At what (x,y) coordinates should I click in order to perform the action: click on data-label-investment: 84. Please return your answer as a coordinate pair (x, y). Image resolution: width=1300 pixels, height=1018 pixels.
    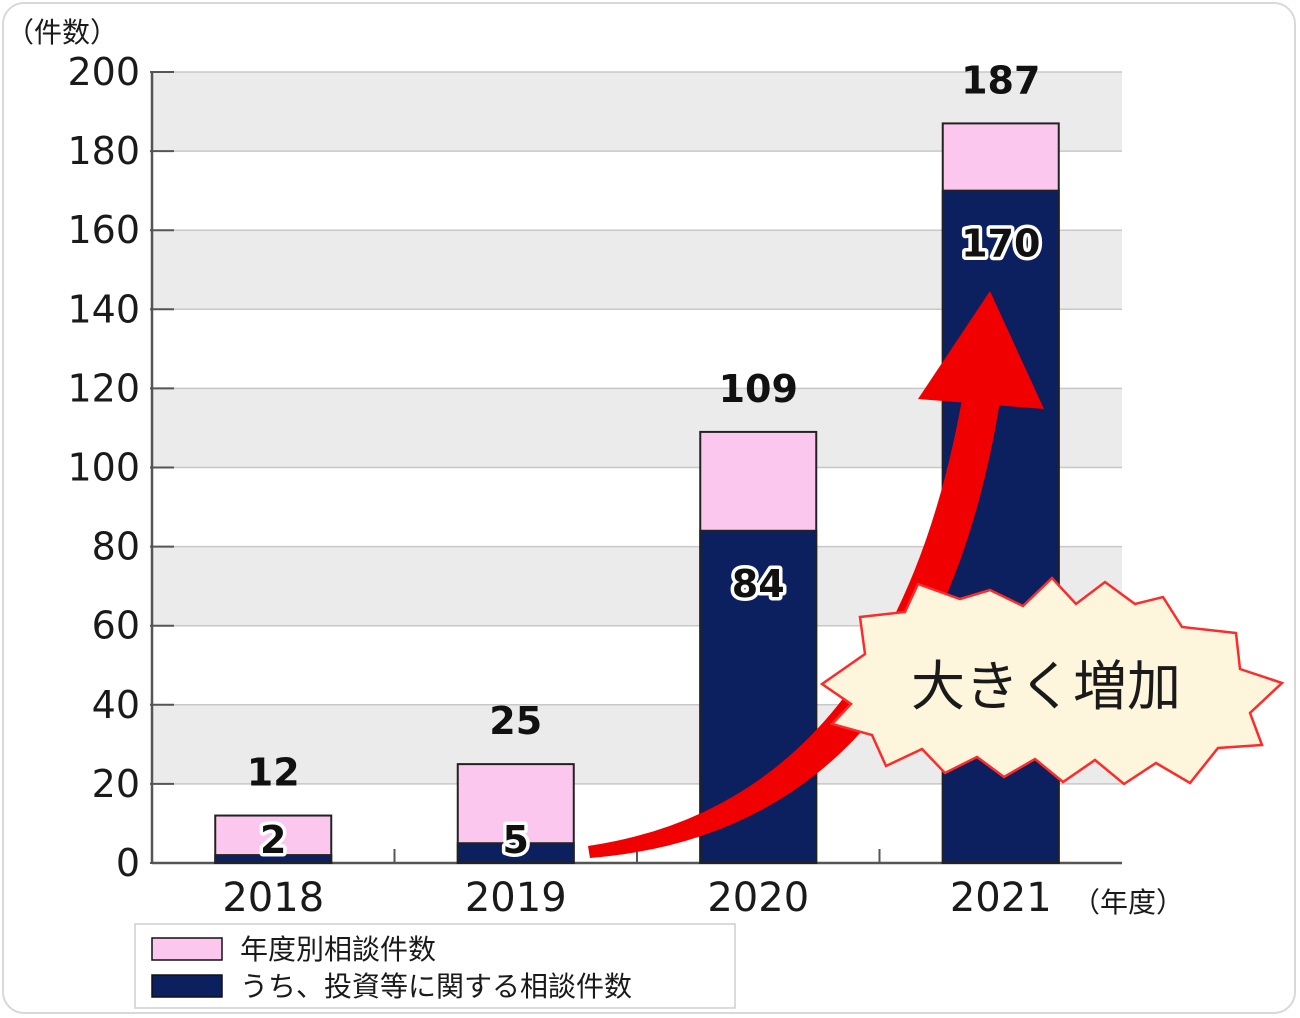
    Looking at the image, I should click on (758, 584).